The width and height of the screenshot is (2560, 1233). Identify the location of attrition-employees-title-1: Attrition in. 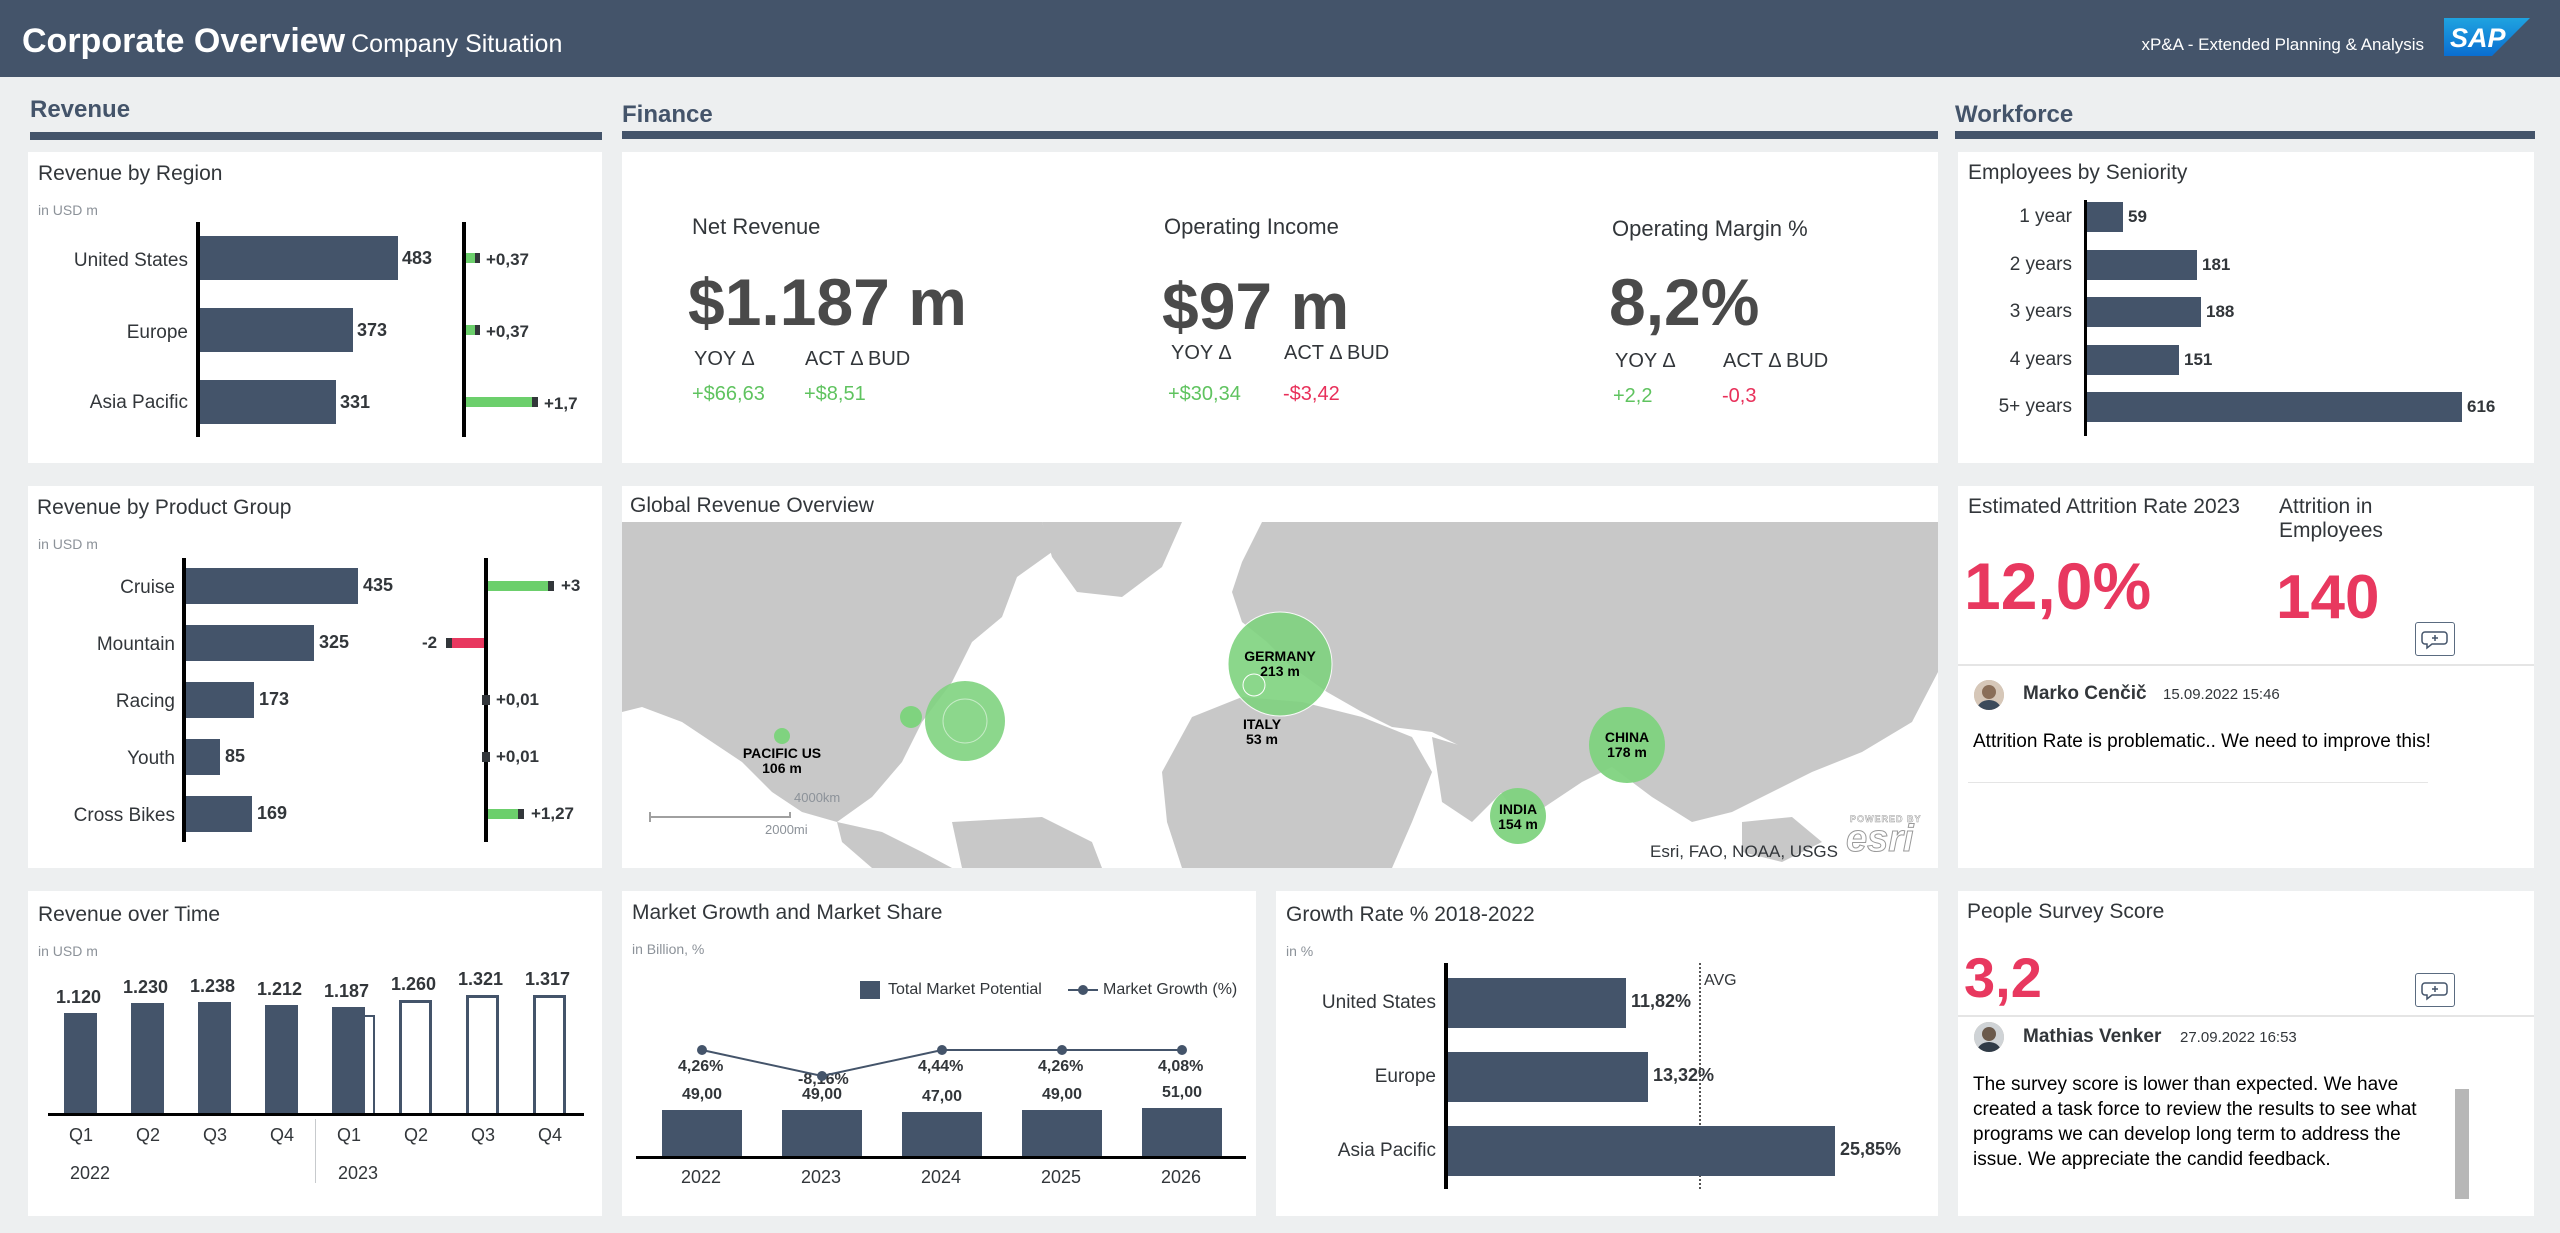
(2326, 506).